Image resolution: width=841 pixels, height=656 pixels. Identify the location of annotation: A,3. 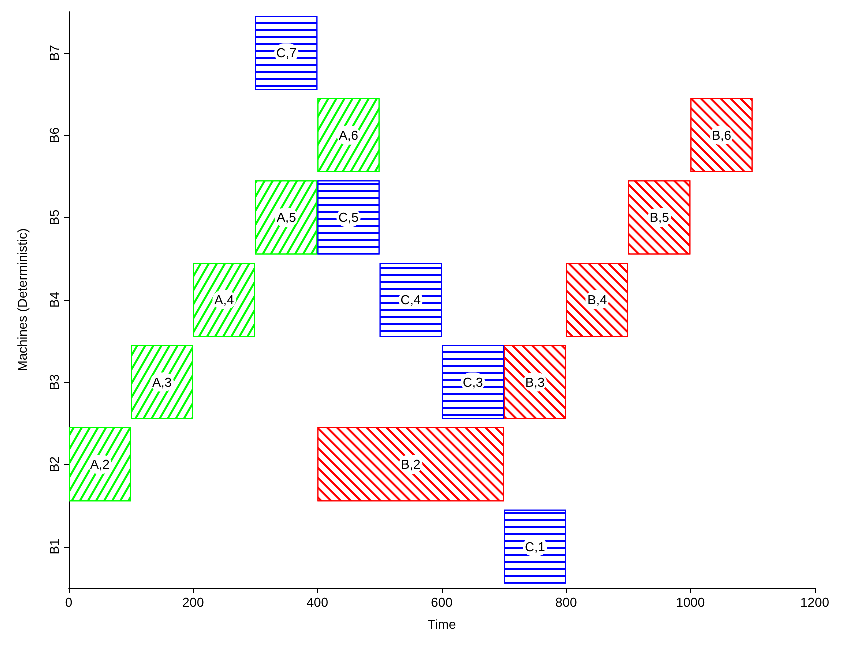
(162, 382).